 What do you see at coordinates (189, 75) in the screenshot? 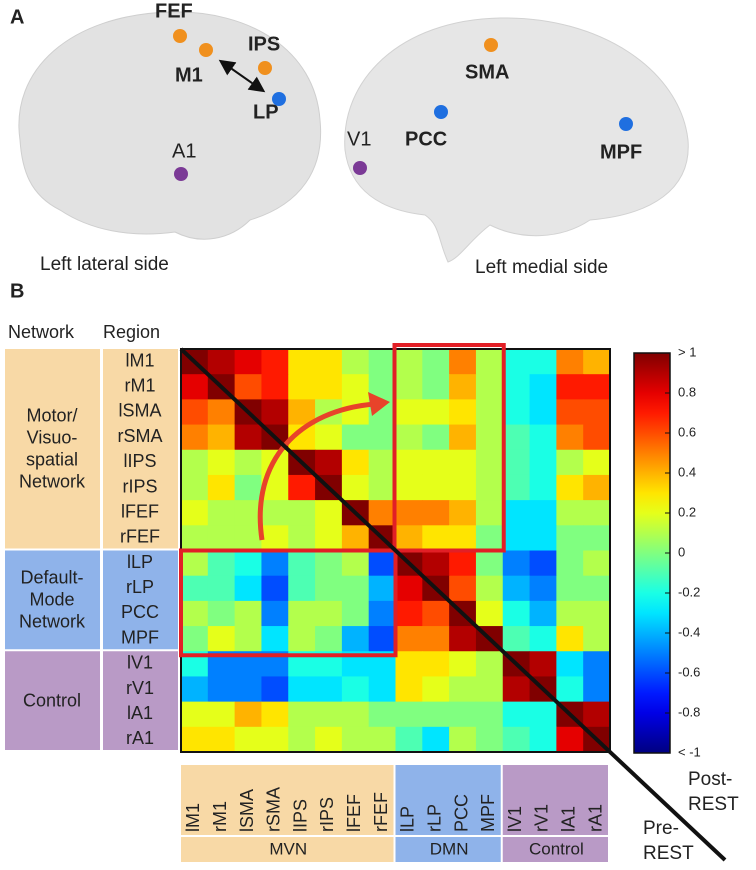
I see `region-label: M1` at bounding box center [189, 75].